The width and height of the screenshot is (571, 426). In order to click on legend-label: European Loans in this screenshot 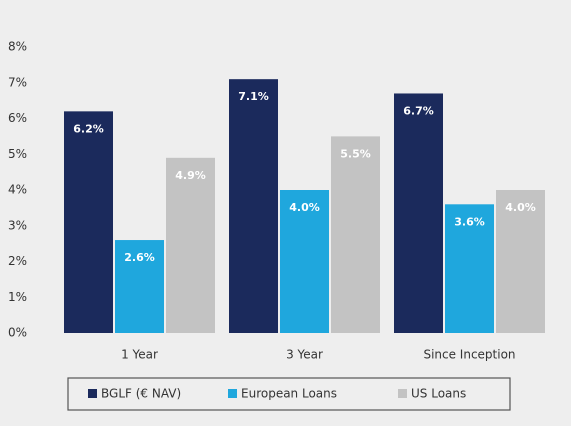, I will do `click(289, 394)`.